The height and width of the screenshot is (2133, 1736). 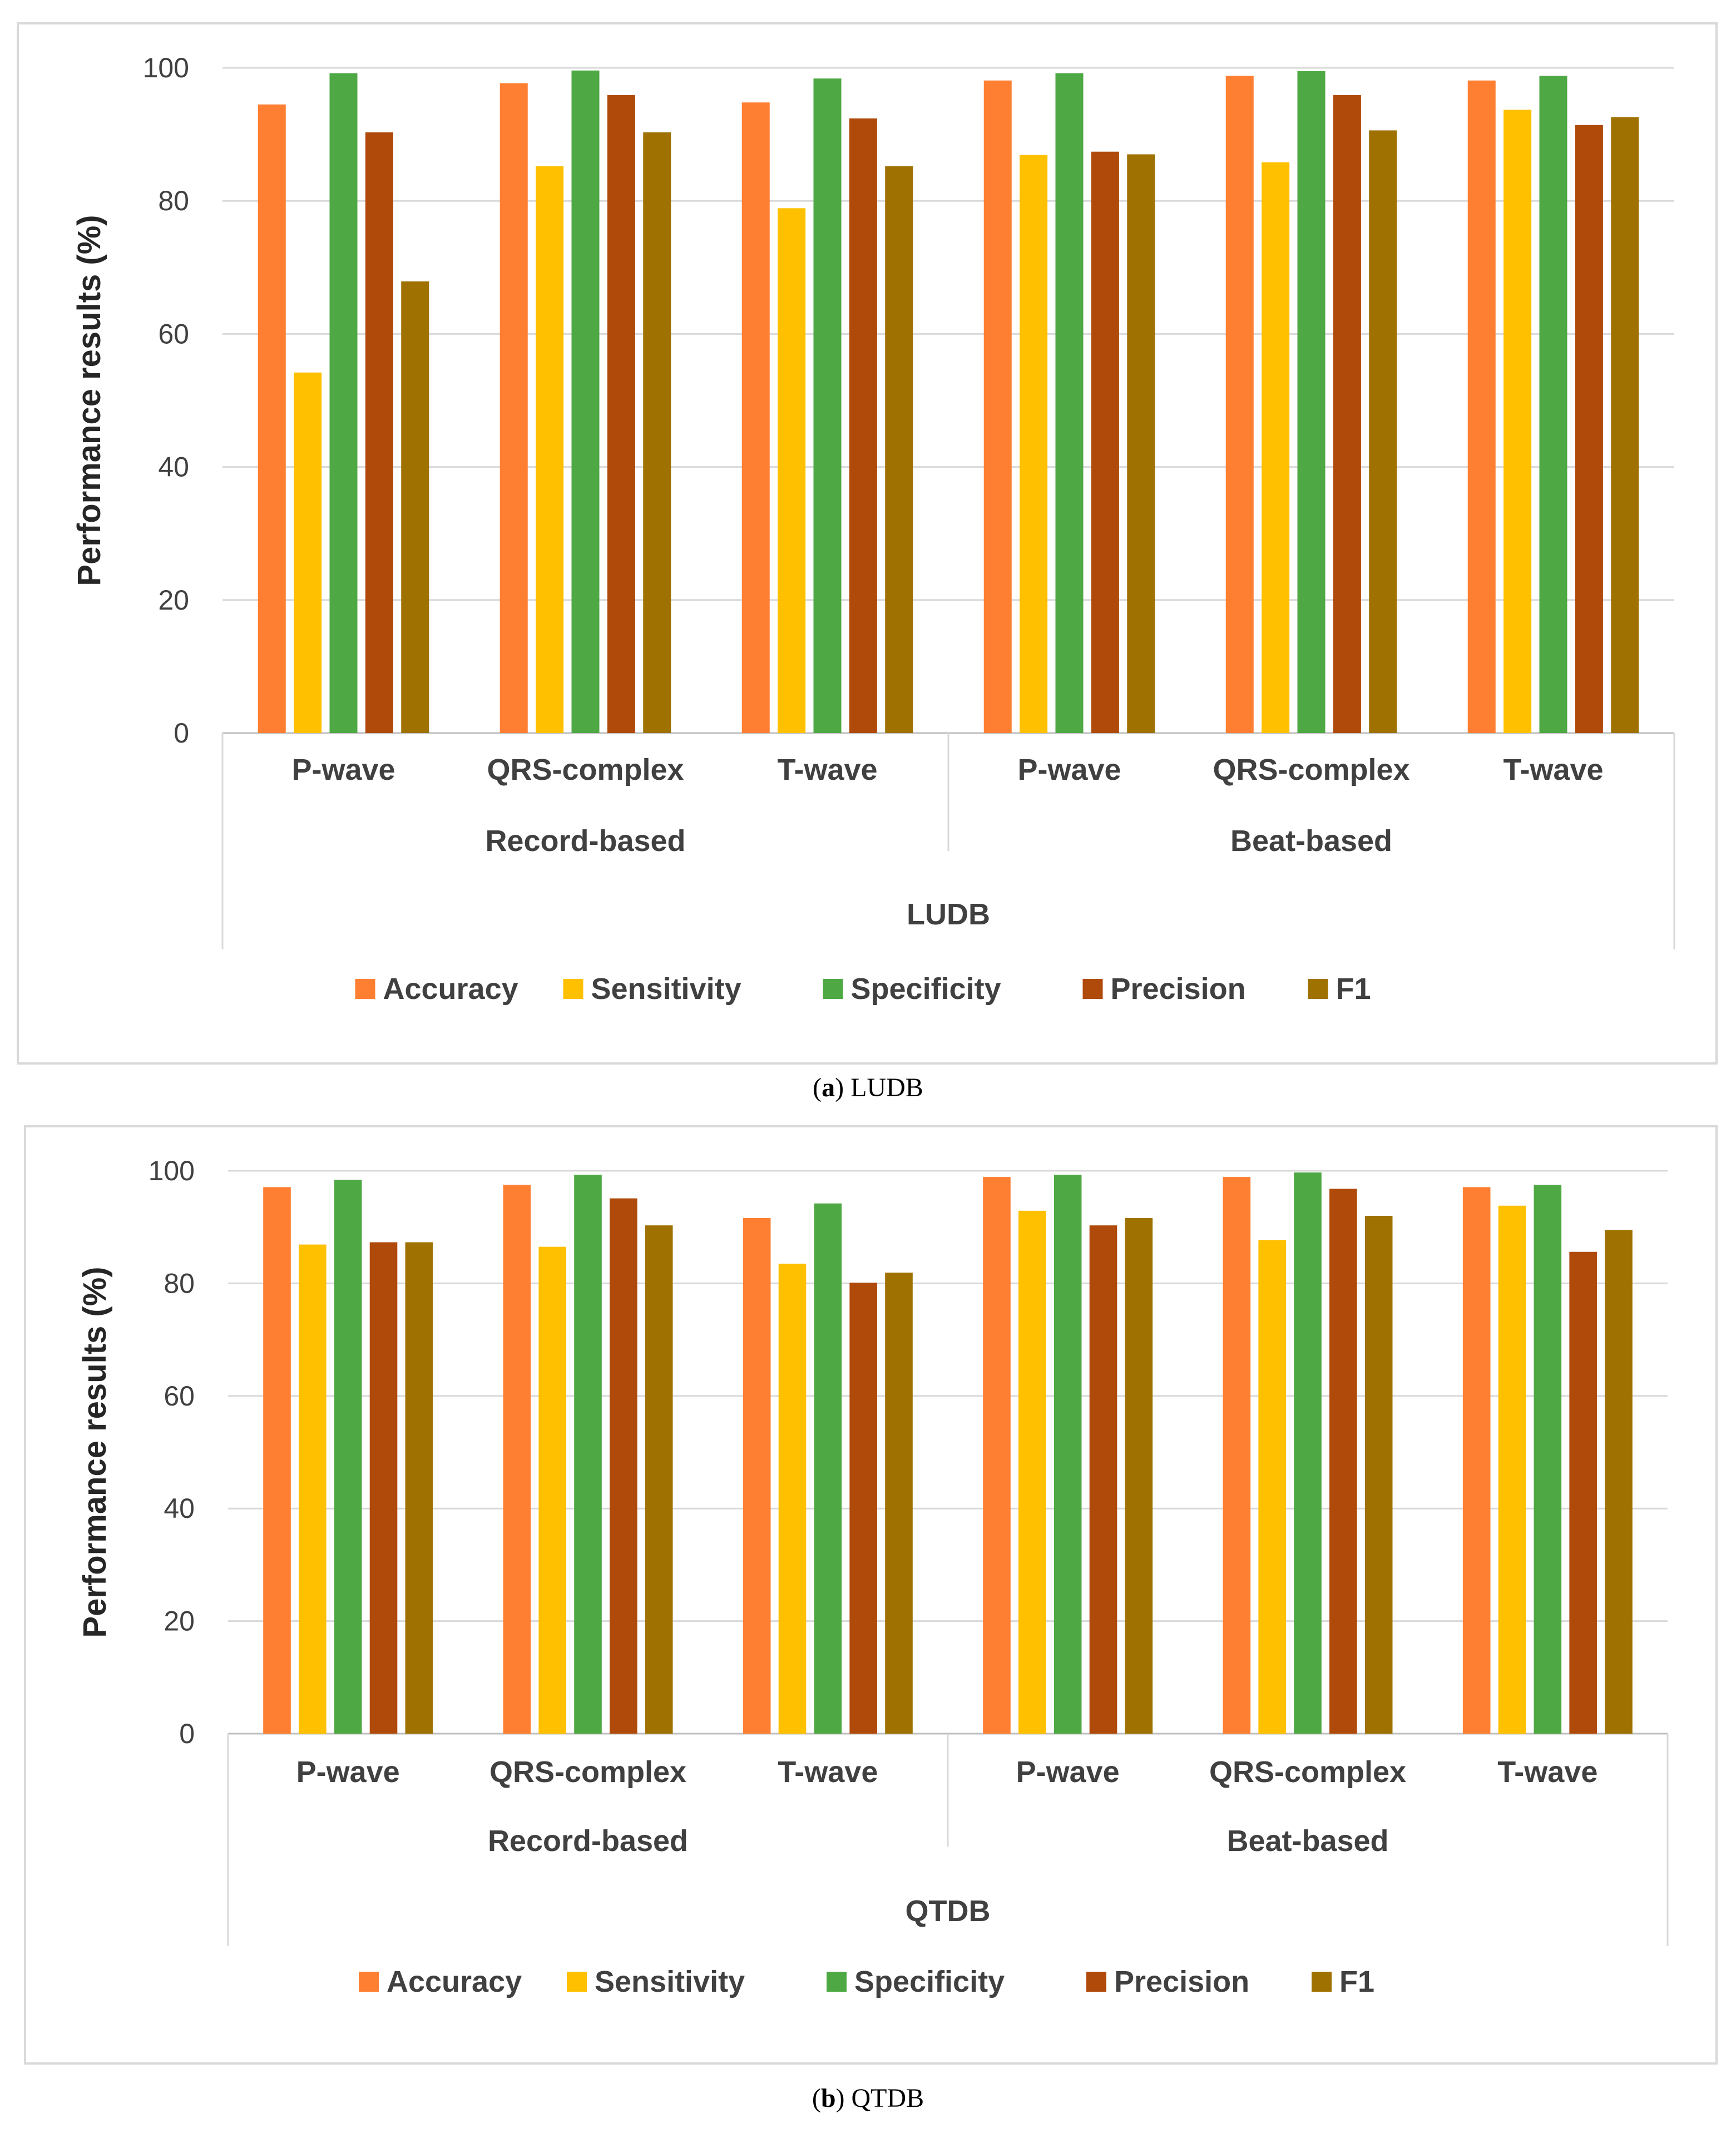 I want to click on y-tick-label: 40, so click(x=173, y=468).